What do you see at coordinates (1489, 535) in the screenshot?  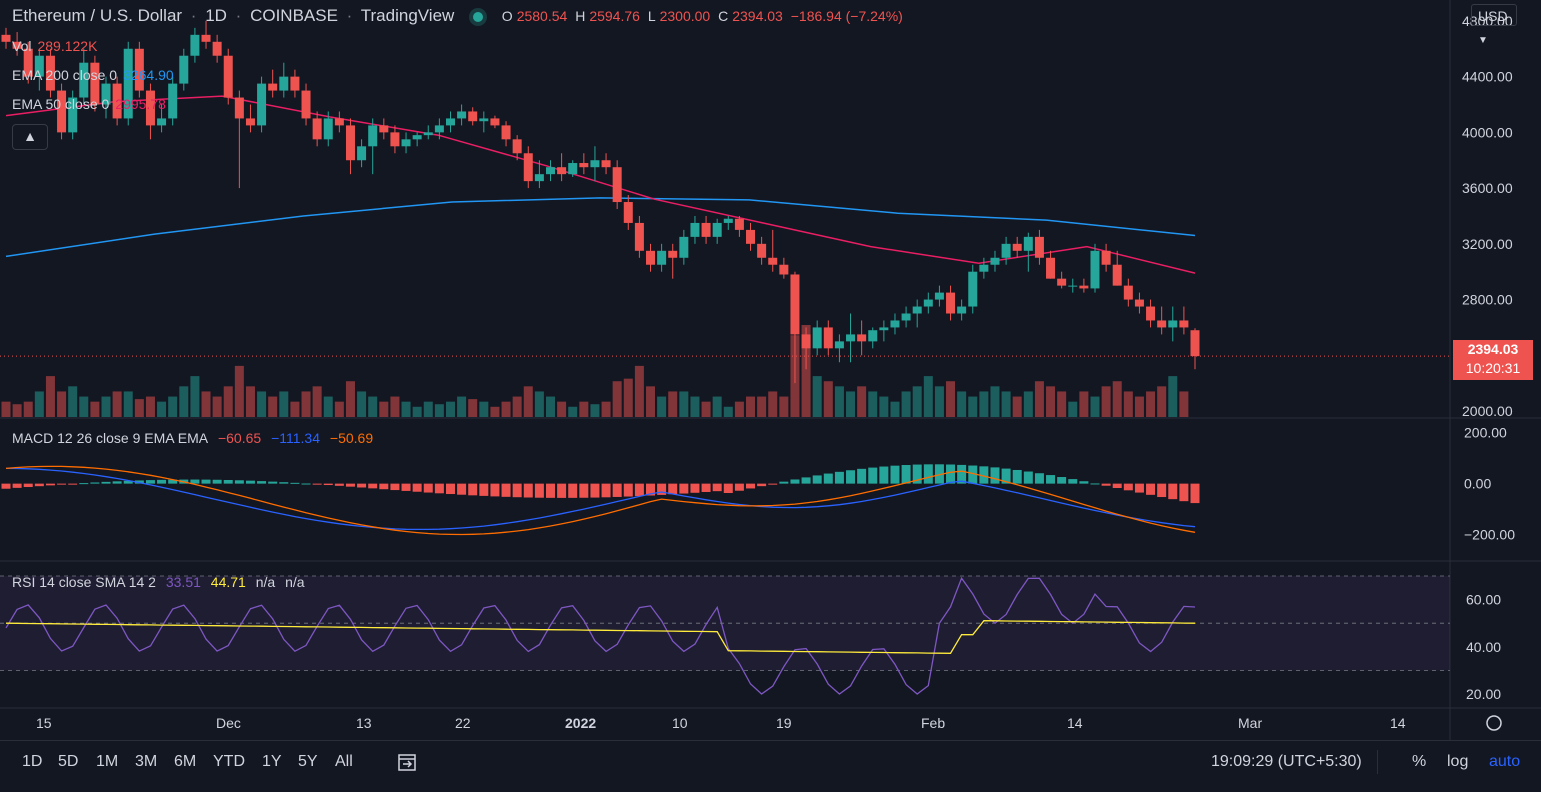 I see `macd-axis-label: −200.00` at bounding box center [1489, 535].